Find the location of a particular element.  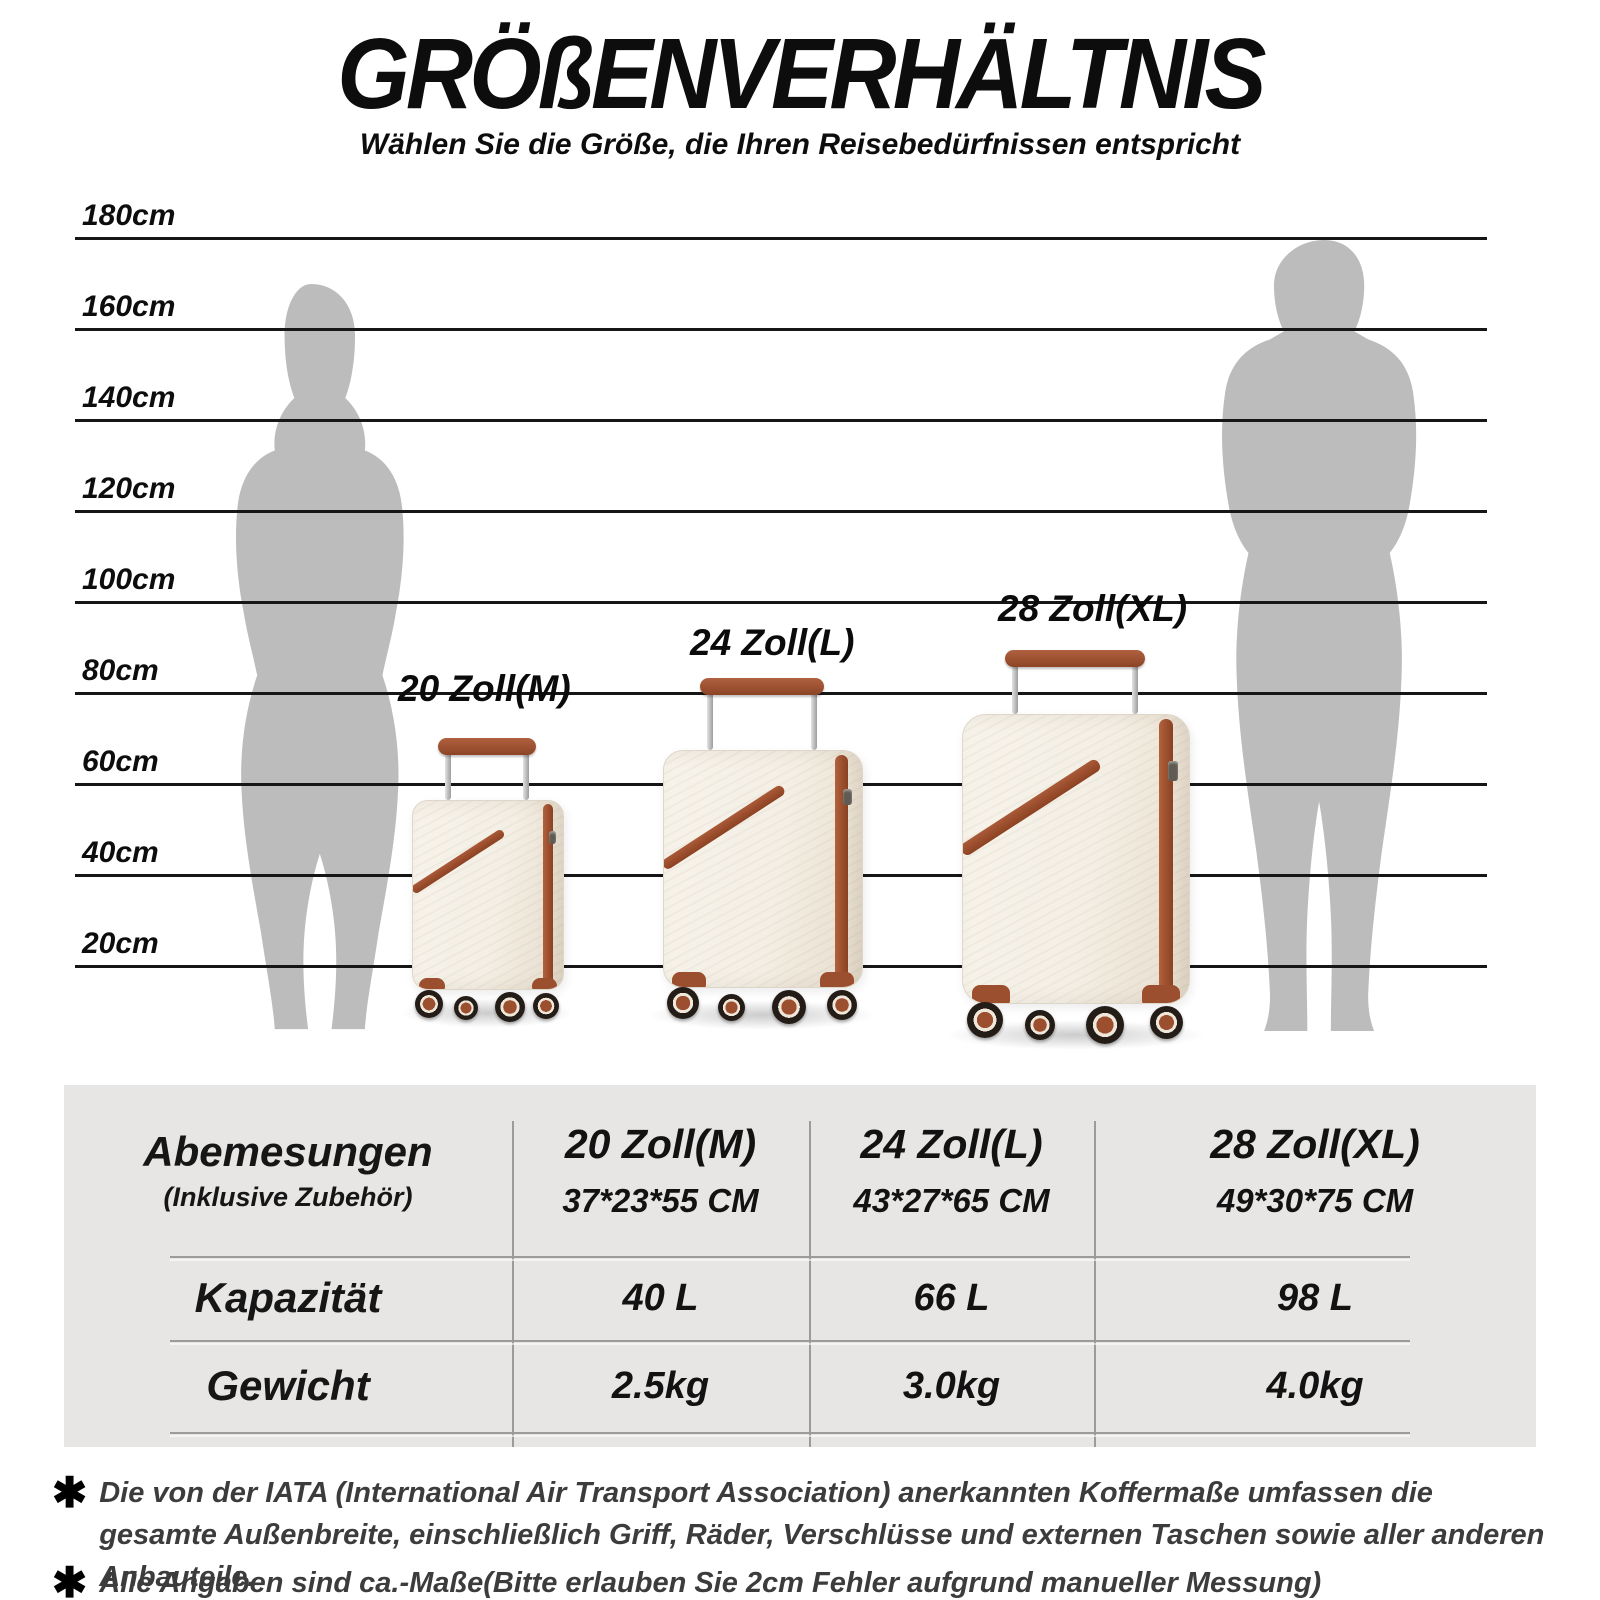

row-weight-header: Gewicht is located at coordinates (288, 1386).